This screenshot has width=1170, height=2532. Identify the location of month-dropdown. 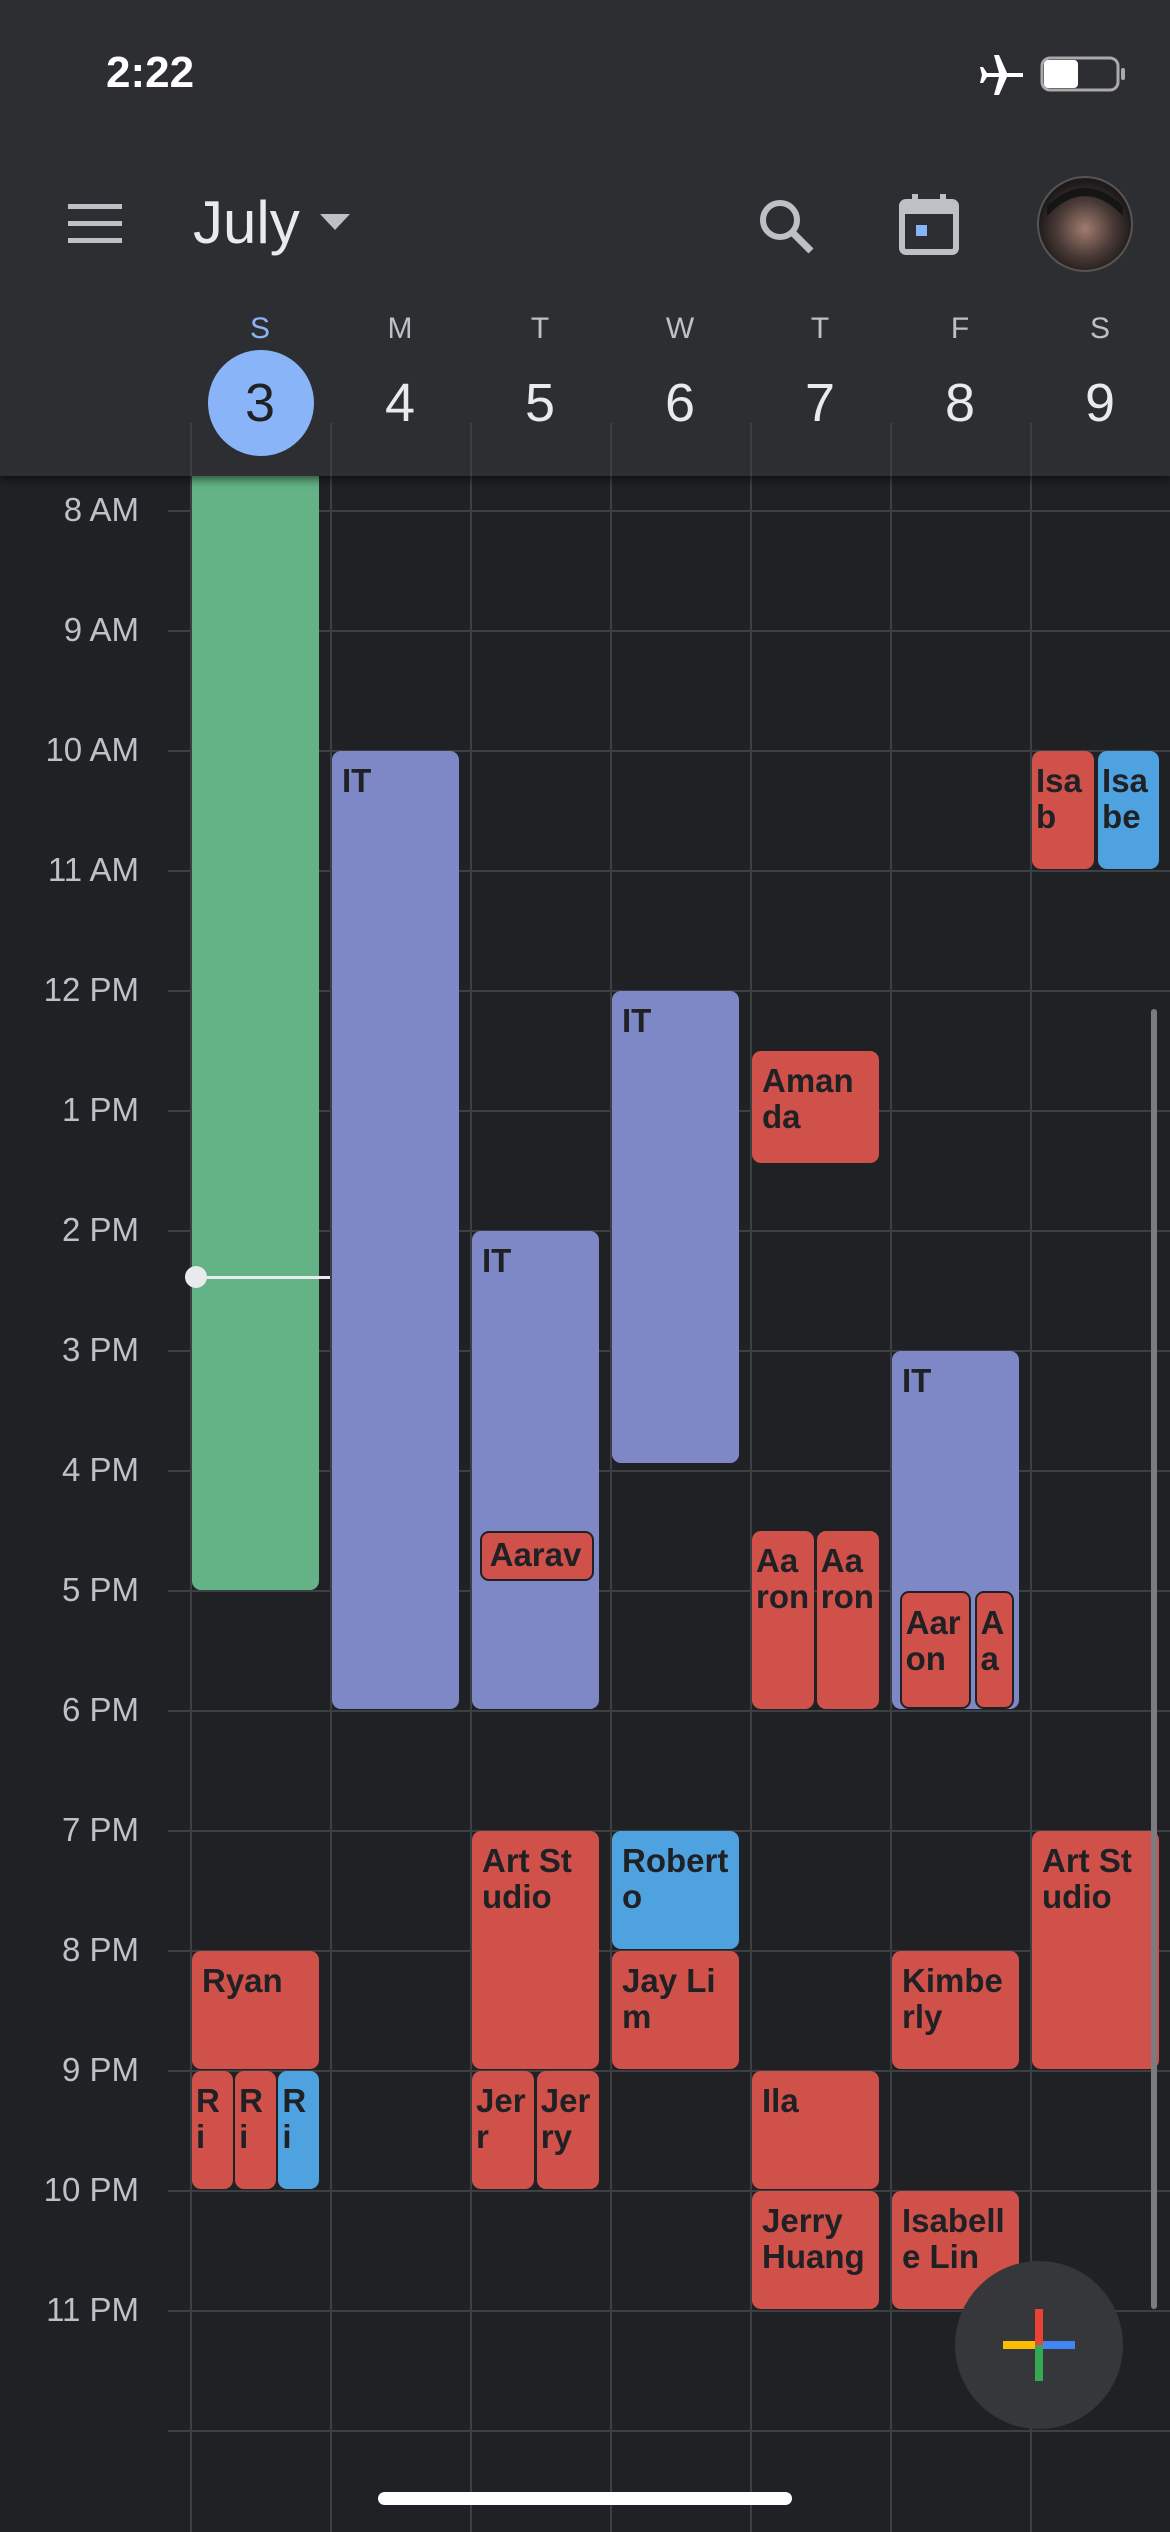
(335, 222).